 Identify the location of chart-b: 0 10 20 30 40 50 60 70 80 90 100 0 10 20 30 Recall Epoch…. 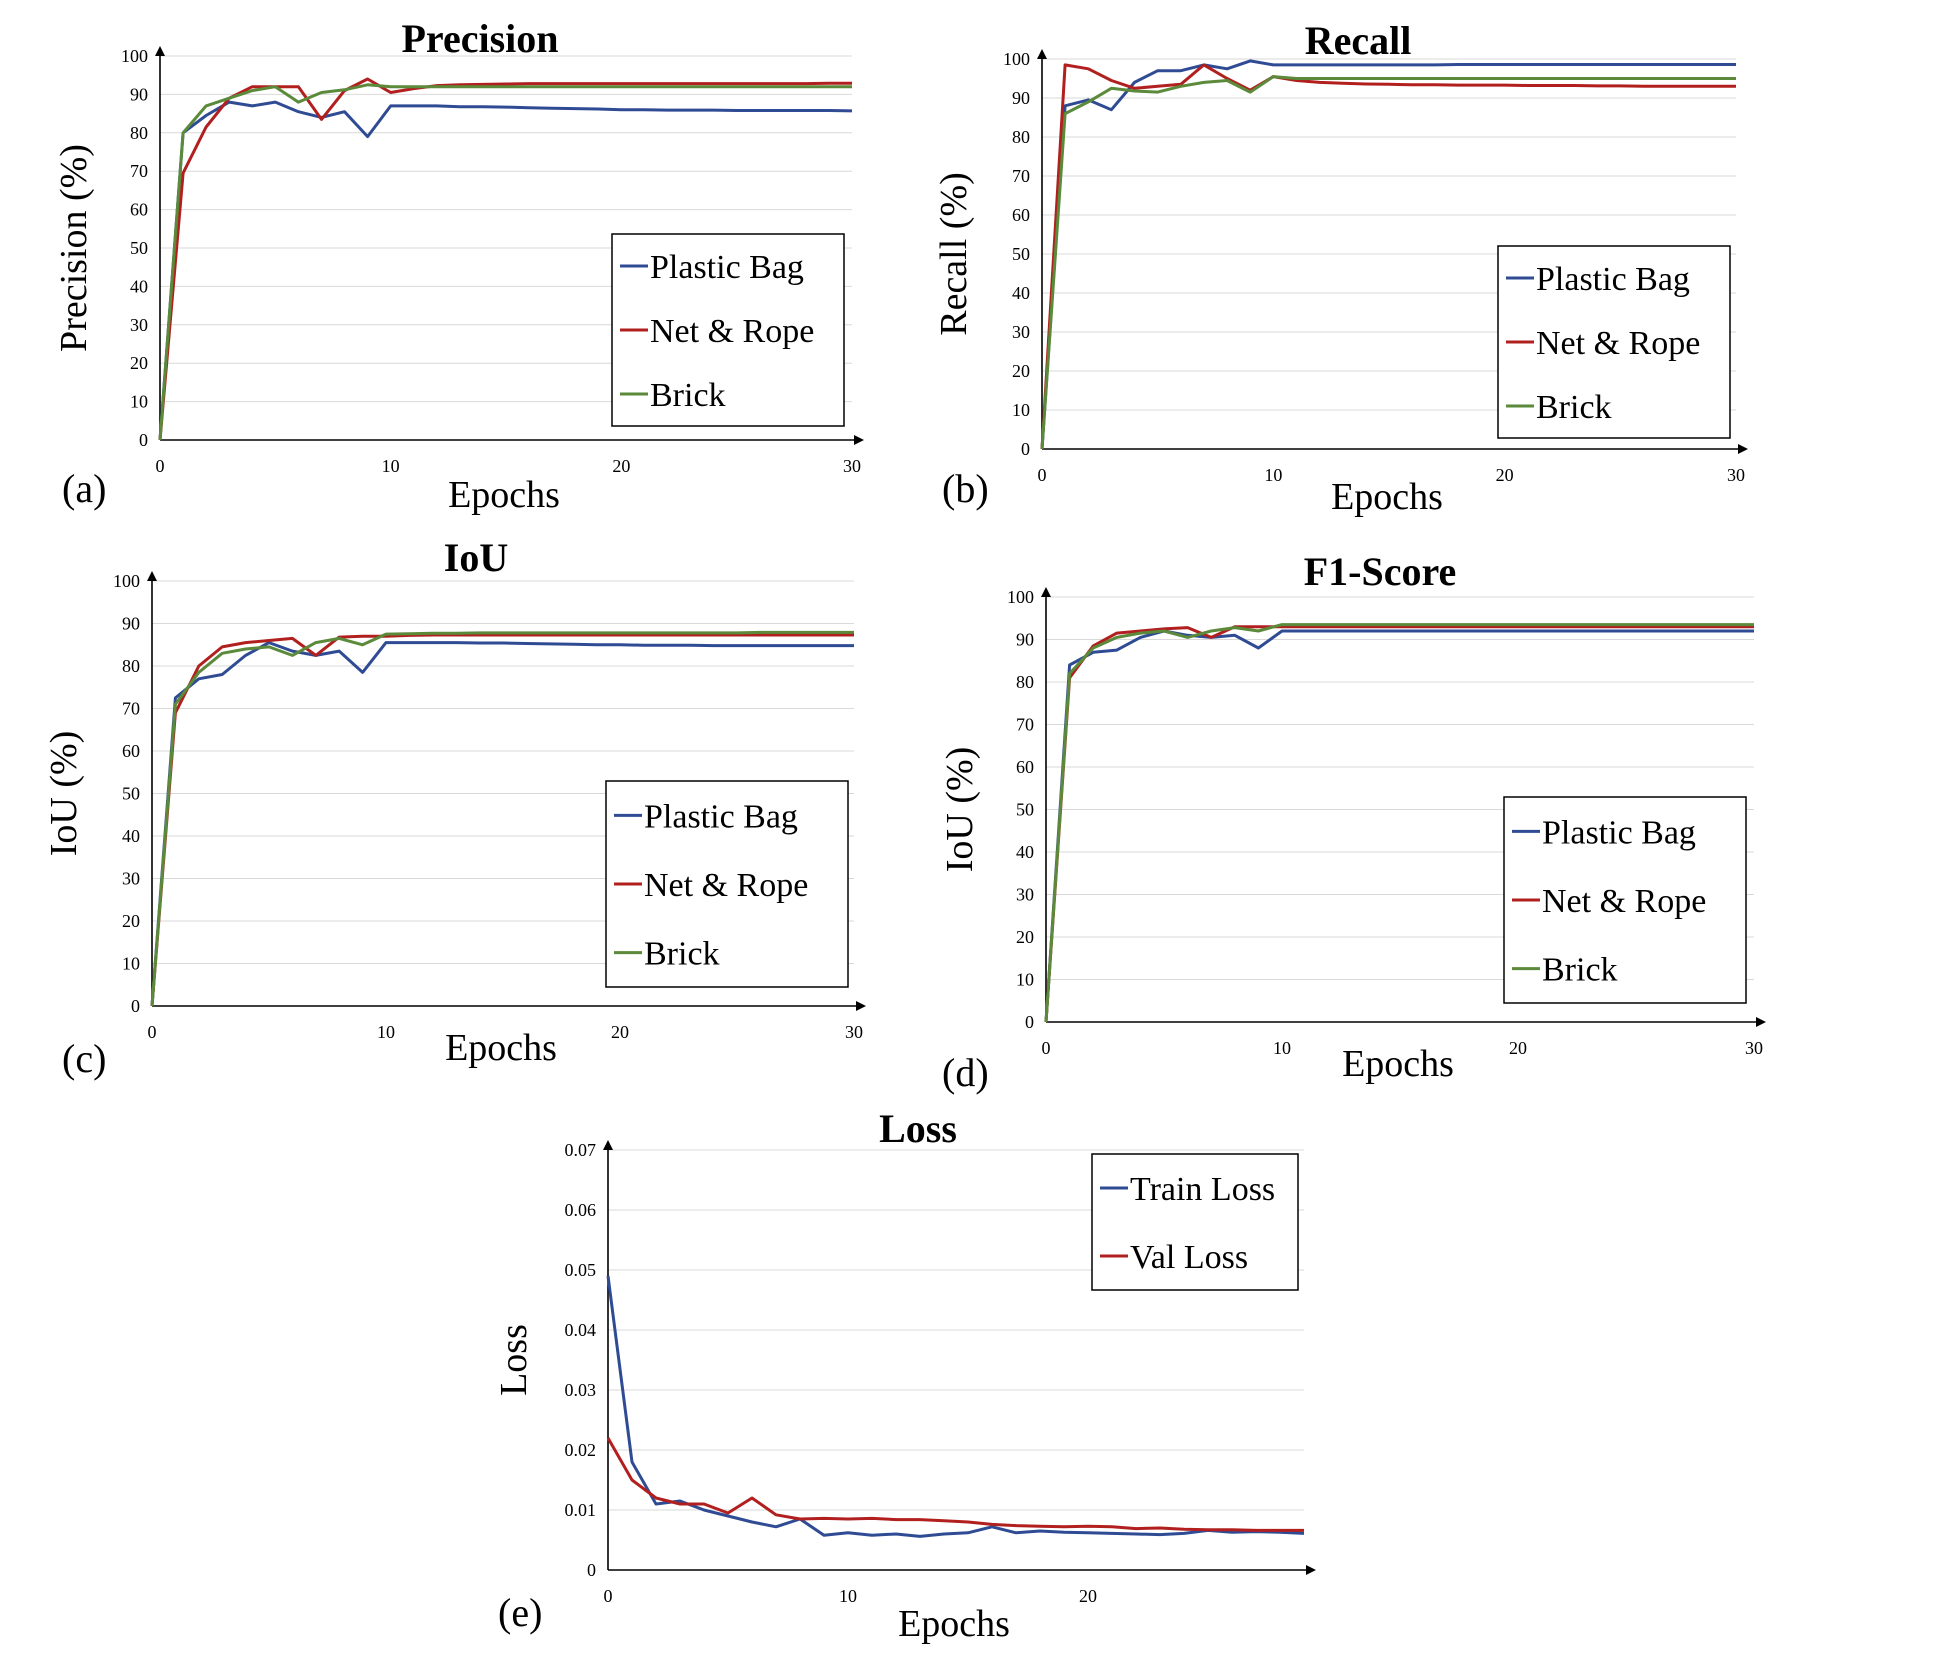
(1340, 268).